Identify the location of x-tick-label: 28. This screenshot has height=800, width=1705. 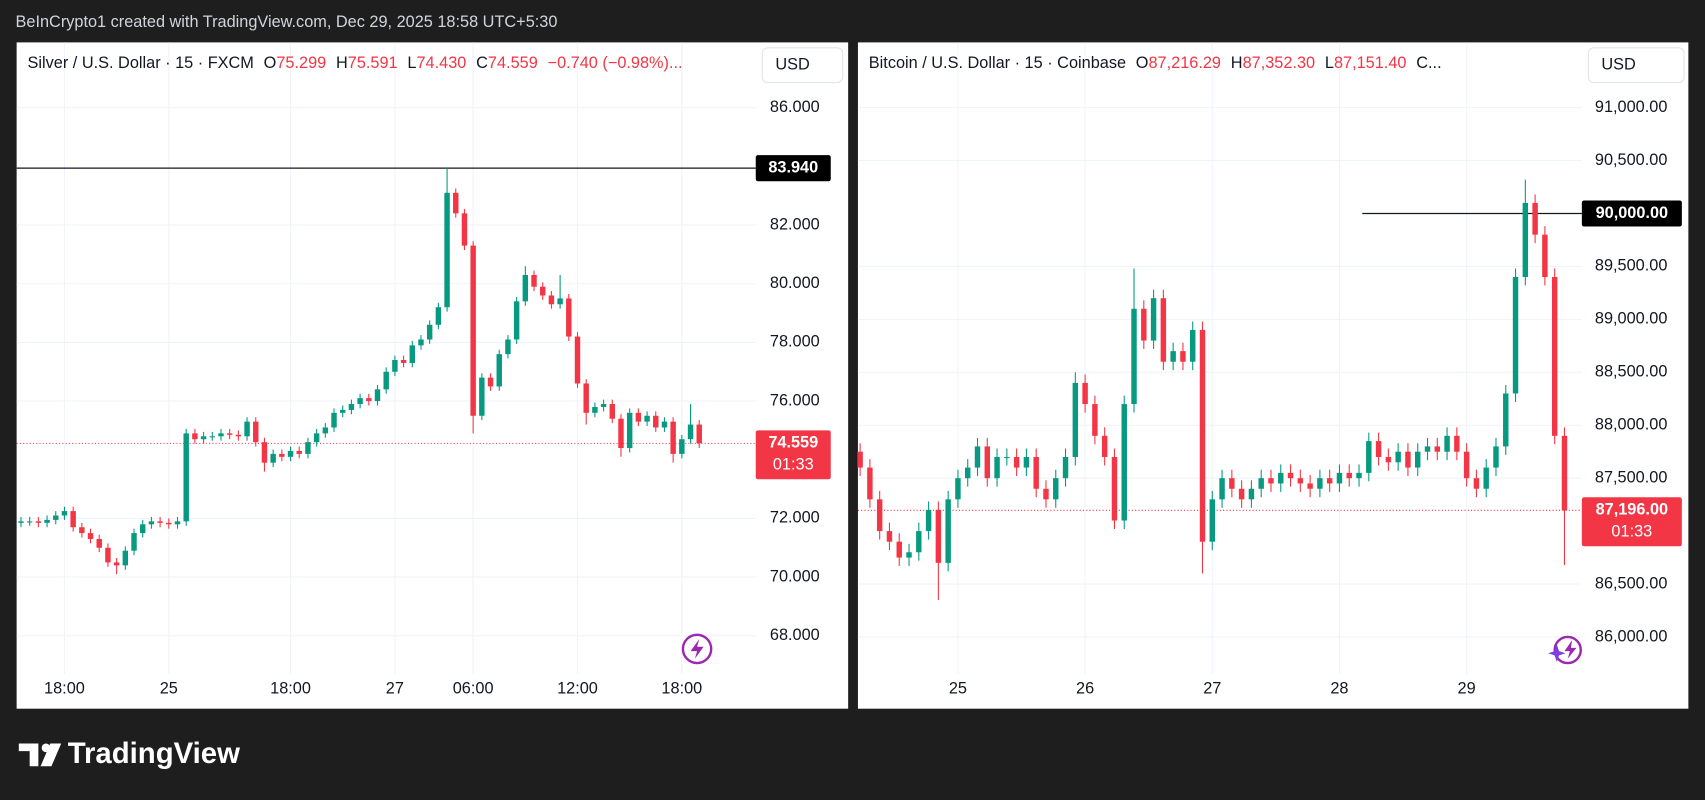
(1339, 688).